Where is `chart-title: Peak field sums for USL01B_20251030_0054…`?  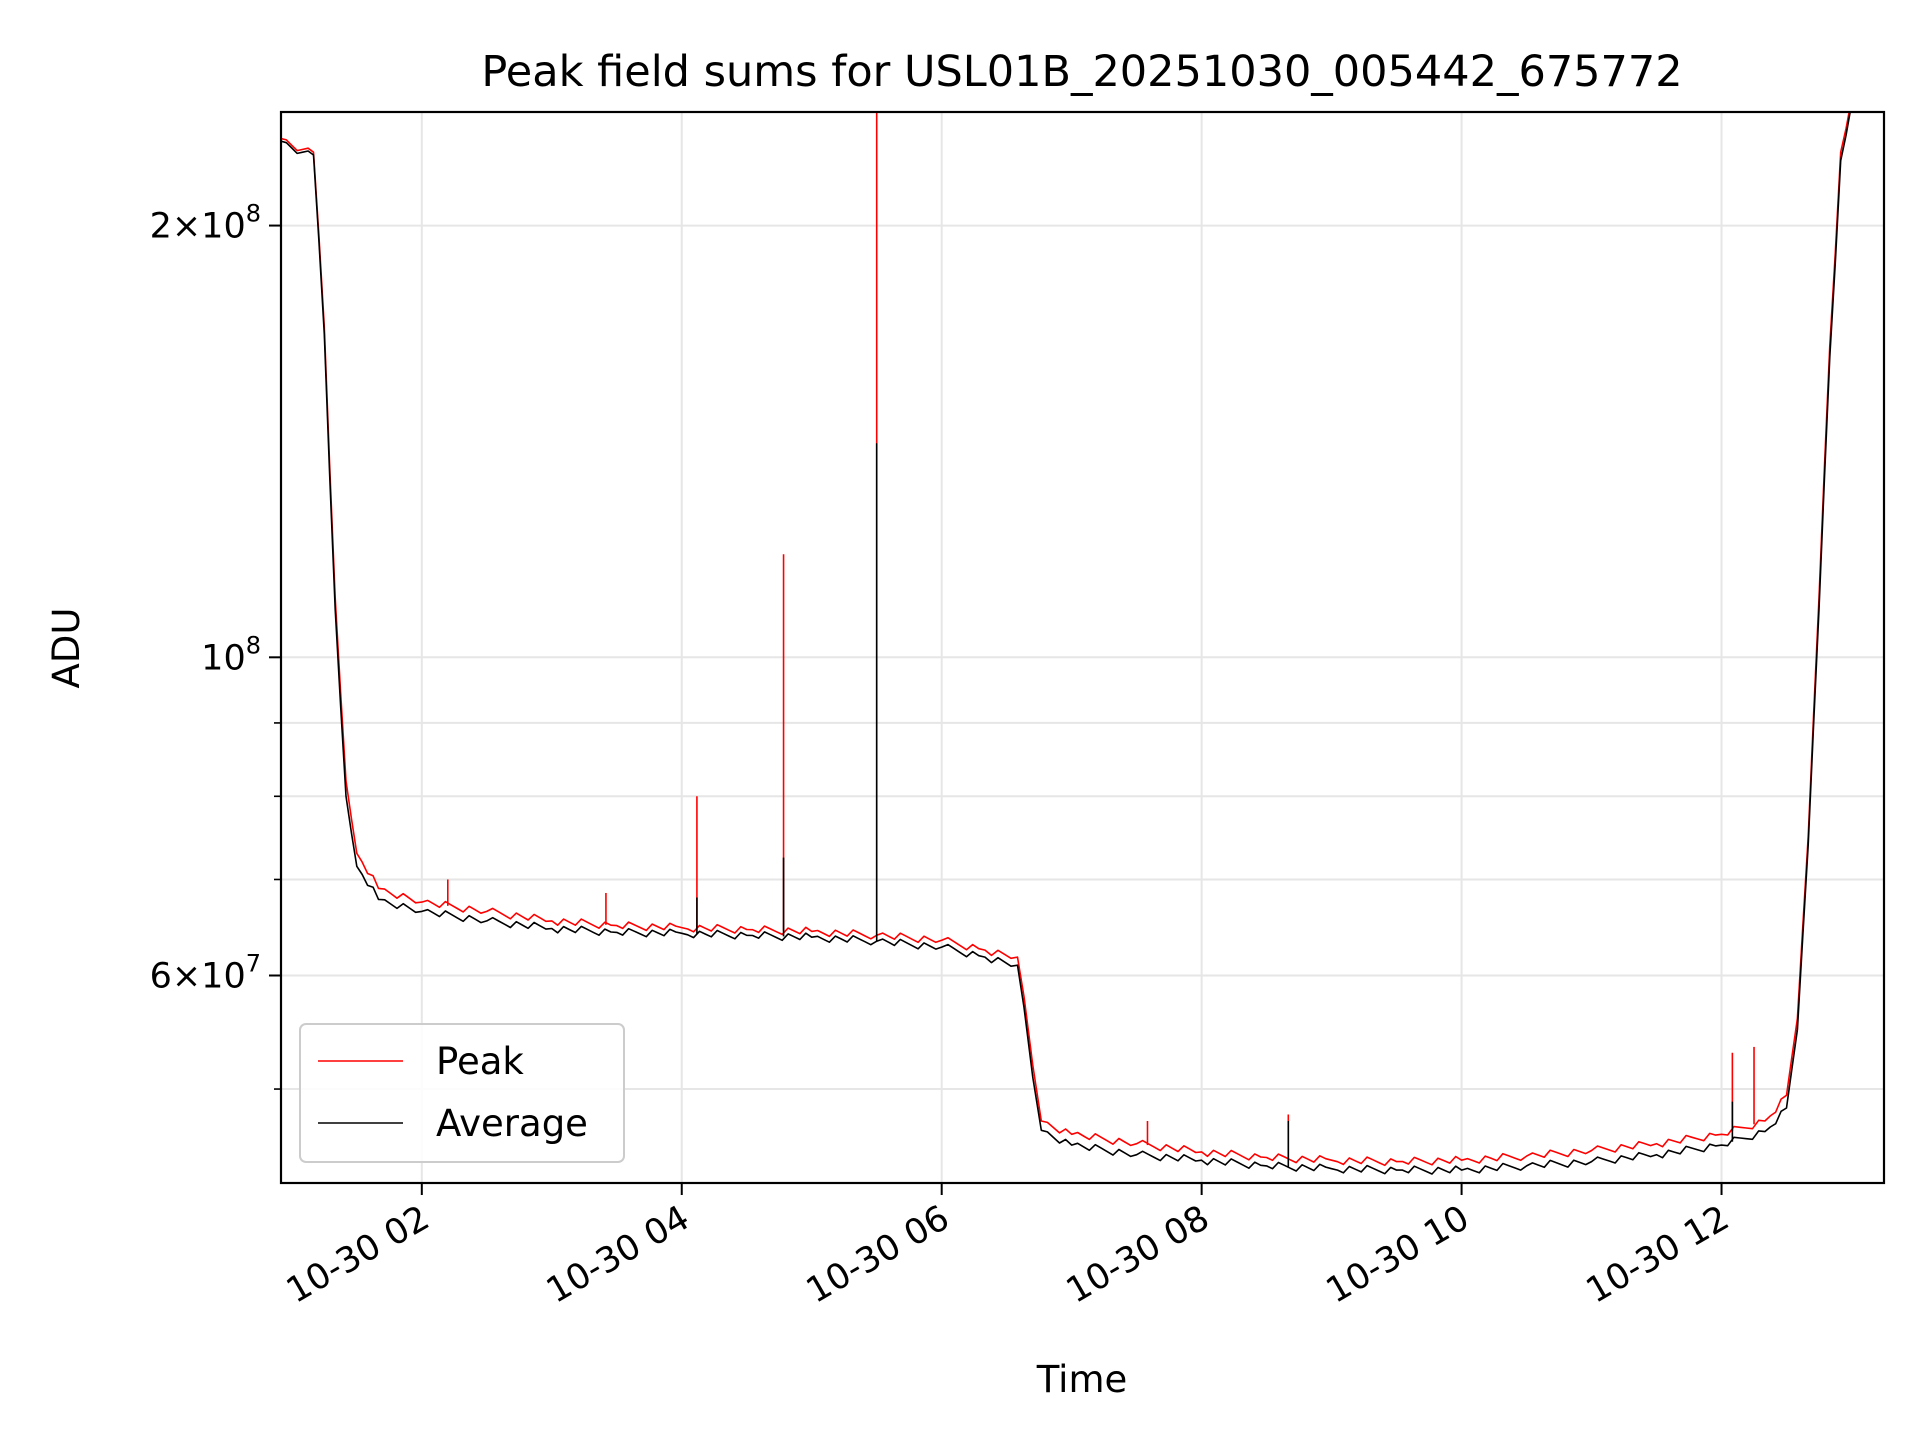 chart-title: Peak field sums for USL01B_20251030_0054… is located at coordinates (1081, 72).